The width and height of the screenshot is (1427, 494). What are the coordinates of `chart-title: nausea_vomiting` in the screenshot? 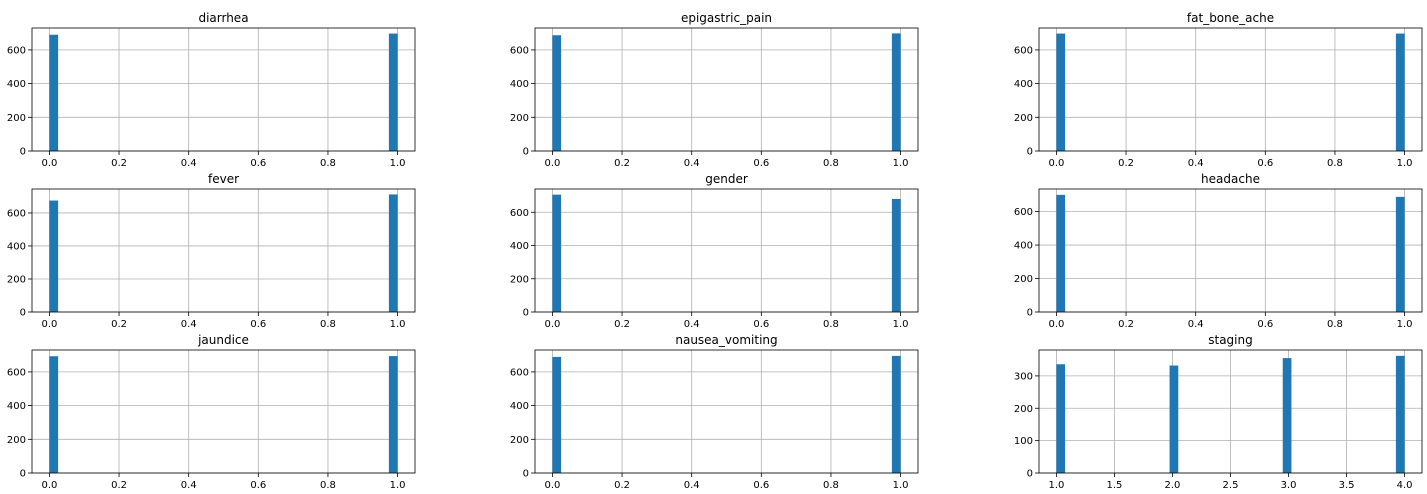 It's located at (726, 340).